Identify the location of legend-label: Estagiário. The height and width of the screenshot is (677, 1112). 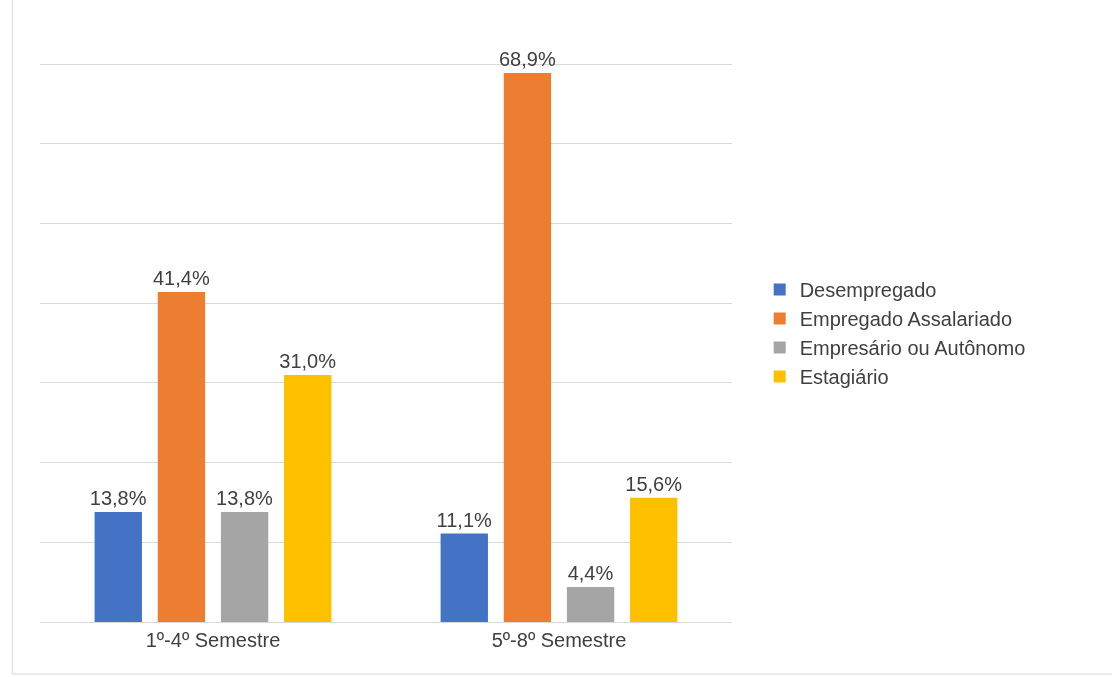
(844, 377).